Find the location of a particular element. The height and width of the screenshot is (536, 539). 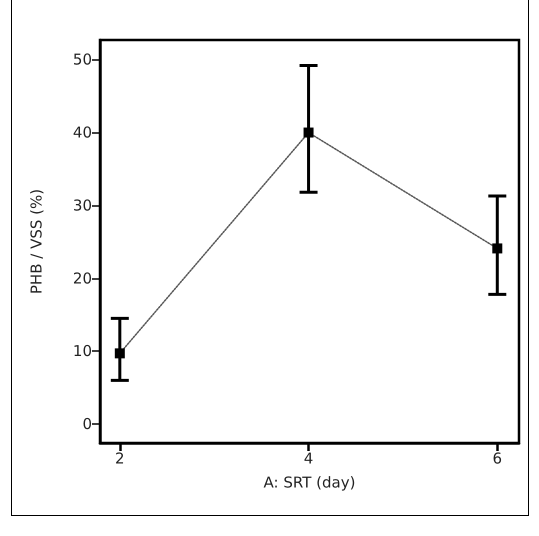

x-tick-label: 4 is located at coordinates (309, 459).